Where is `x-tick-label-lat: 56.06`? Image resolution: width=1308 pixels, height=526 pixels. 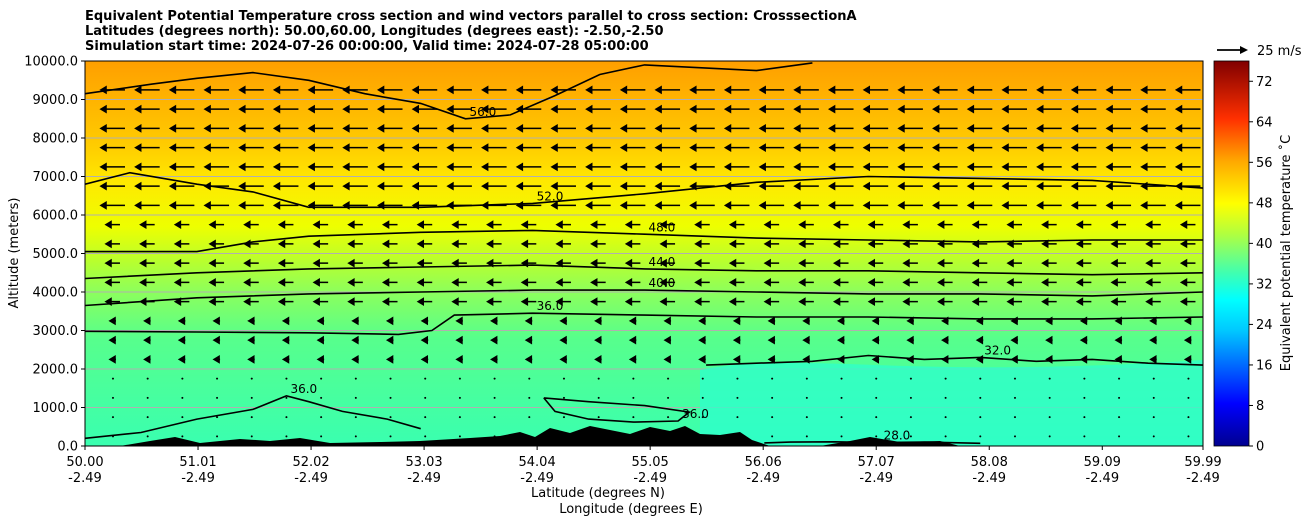
x-tick-label-lat: 56.06 is located at coordinates (763, 462).